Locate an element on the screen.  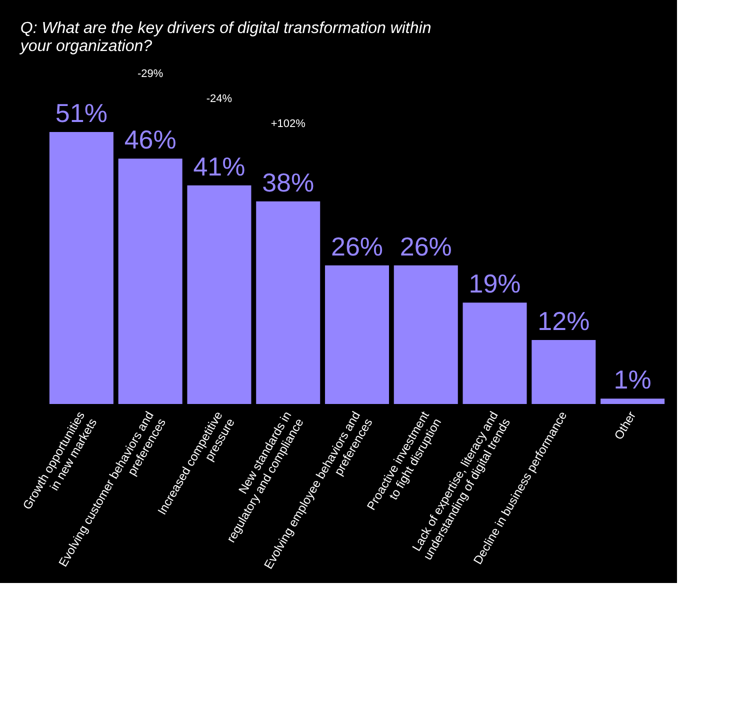
data-label: 38% is located at coordinates (288, 182).